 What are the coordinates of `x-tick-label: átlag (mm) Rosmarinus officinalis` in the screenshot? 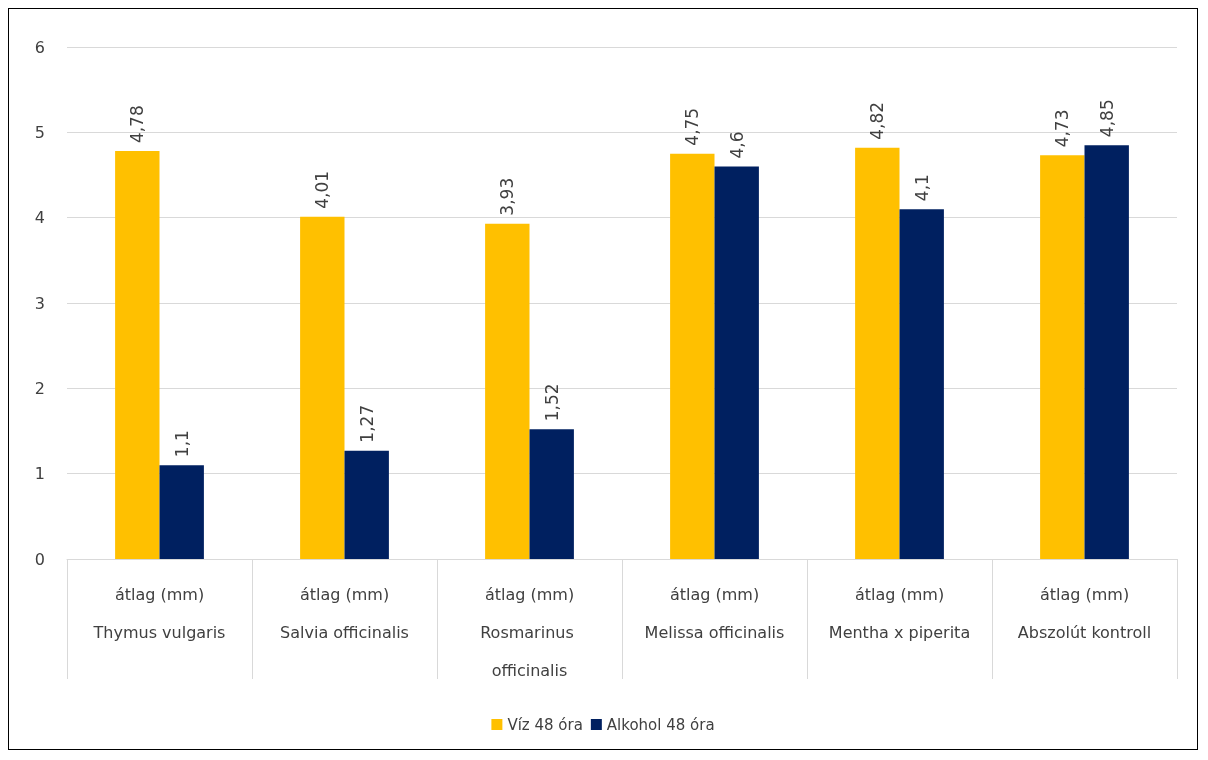 It's located at (529, 632).